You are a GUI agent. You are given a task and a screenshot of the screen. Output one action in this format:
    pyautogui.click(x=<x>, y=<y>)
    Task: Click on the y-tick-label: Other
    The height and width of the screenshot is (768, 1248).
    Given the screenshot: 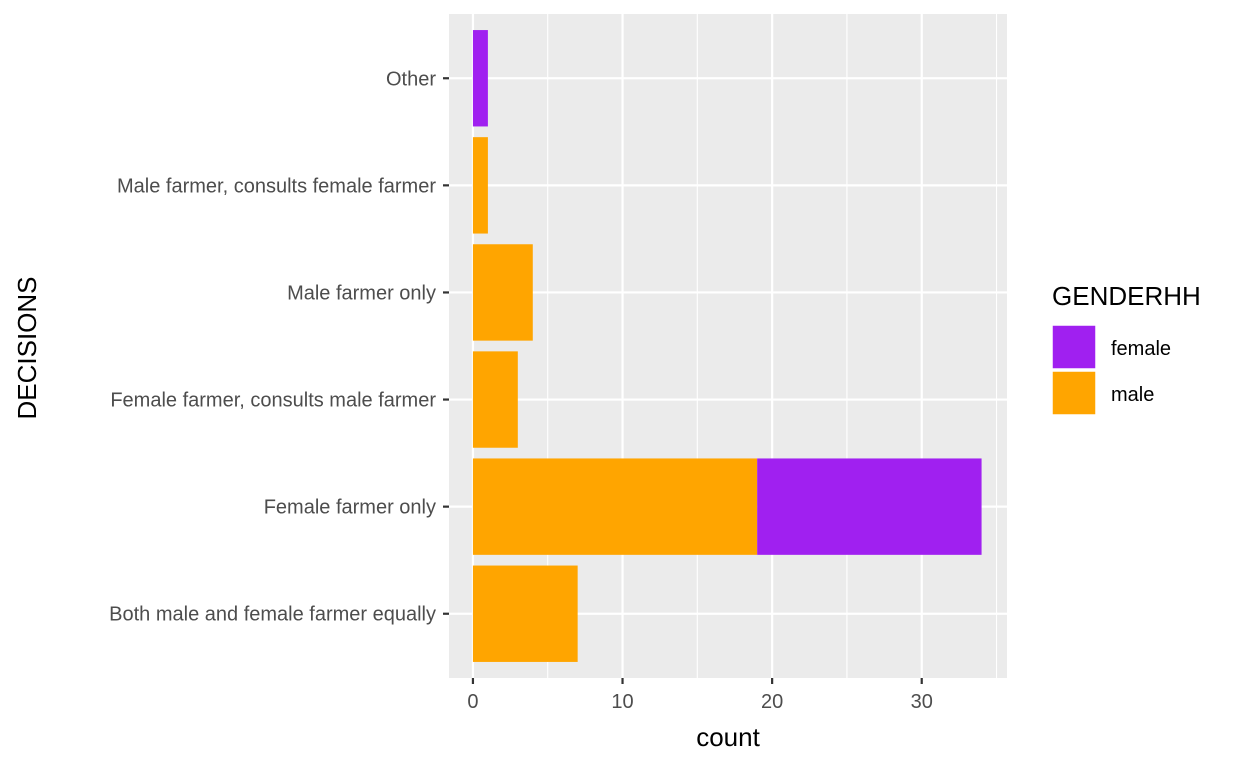 What is the action you would take?
    pyautogui.click(x=411, y=79)
    